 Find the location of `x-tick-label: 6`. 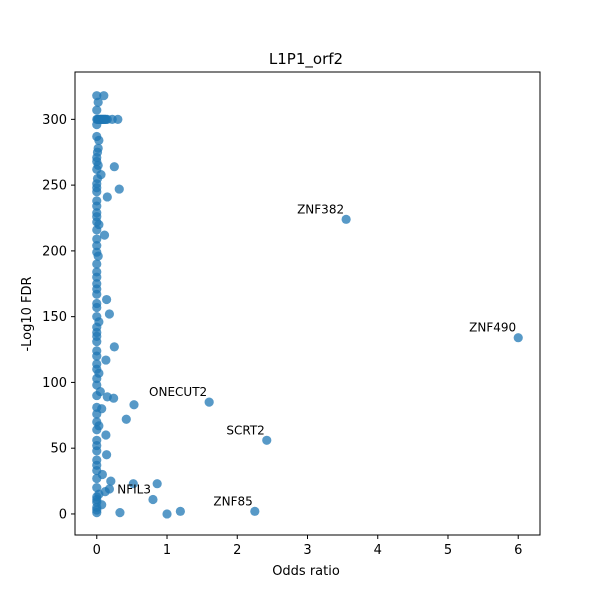

x-tick-label: 6 is located at coordinates (518, 550).